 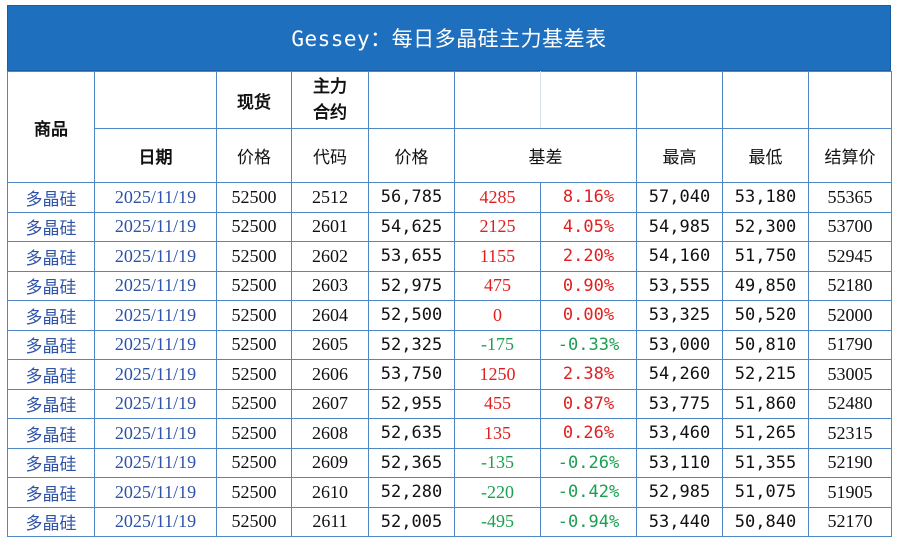 What do you see at coordinates (497, 374) in the screenshot?
I see `cell-basis: 1250` at bounding box center [497, 374].